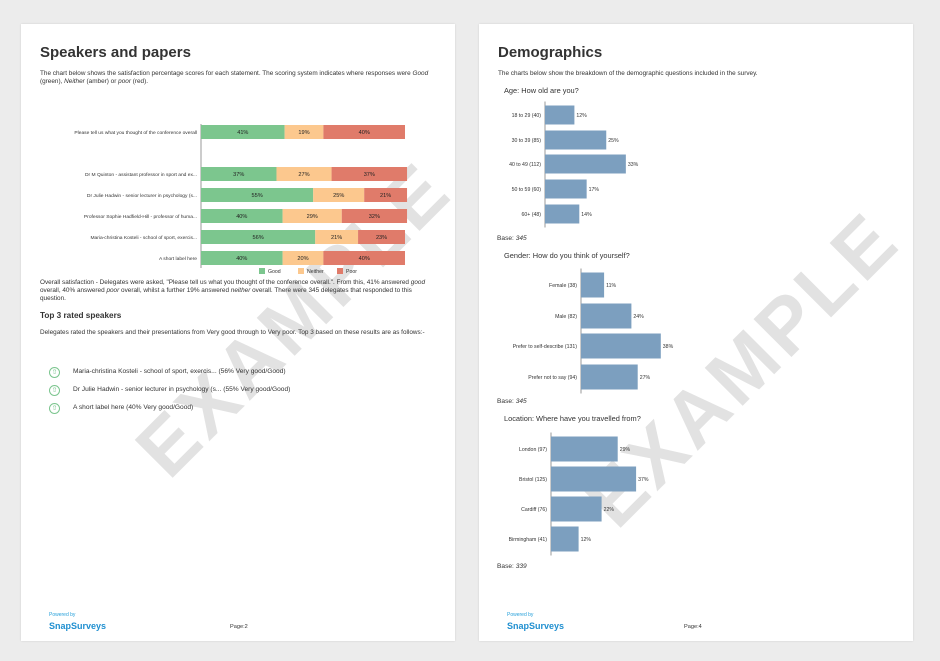 The height and width of the screenshot is (661, 940). What do you see at coordinates (124, 81) in the screenshot?
I see `intro-poor: poor` at bounding box center [124, 81].